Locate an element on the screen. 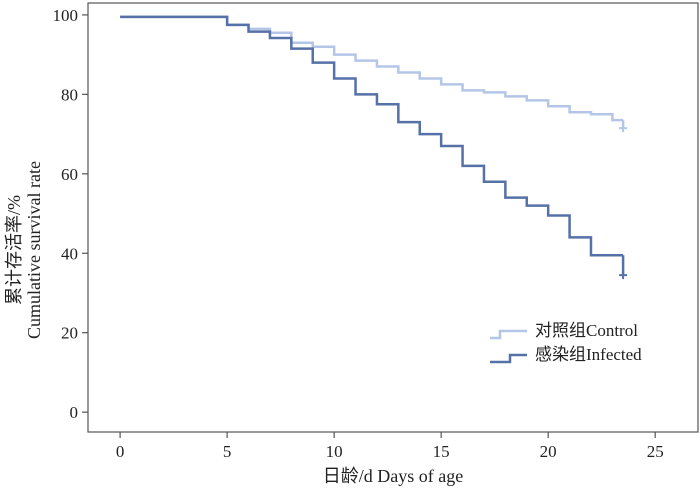 This screenshot has width=700, height=489. x-tick-label: 0 is located at coordinates (120, 451).